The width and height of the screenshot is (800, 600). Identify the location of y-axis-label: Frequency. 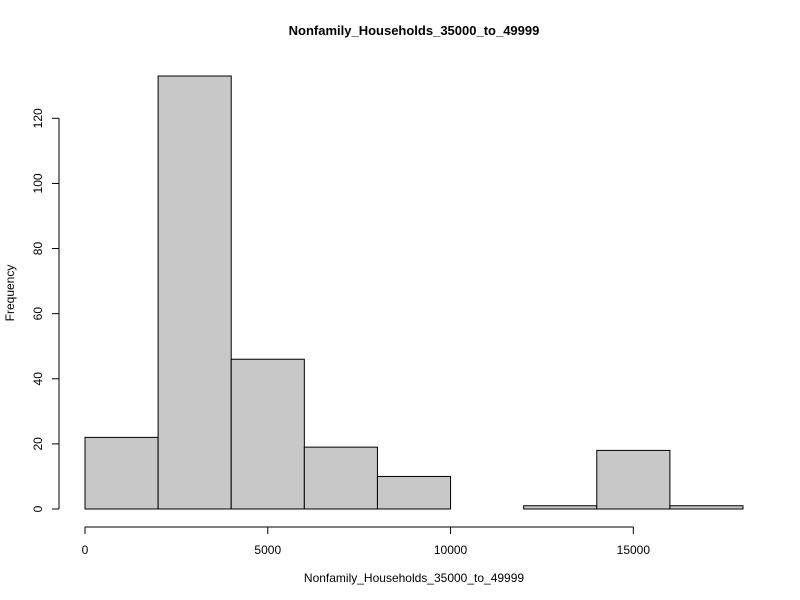
(10, 293).